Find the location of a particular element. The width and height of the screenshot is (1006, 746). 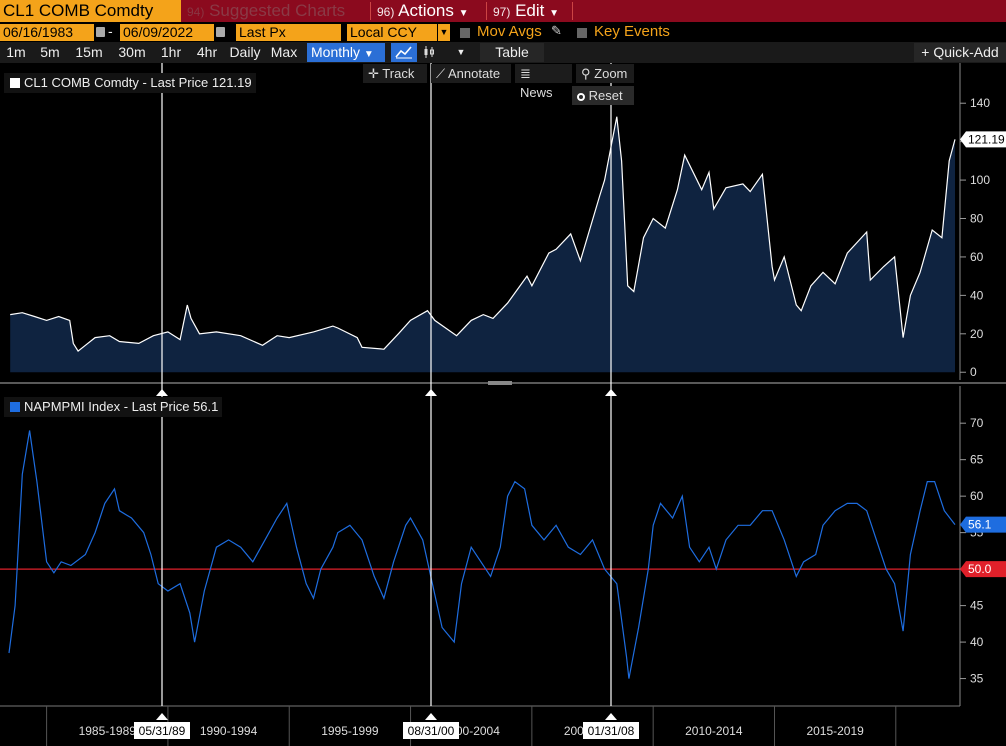

reset-button: Reset is located at coordinates (603, 95).